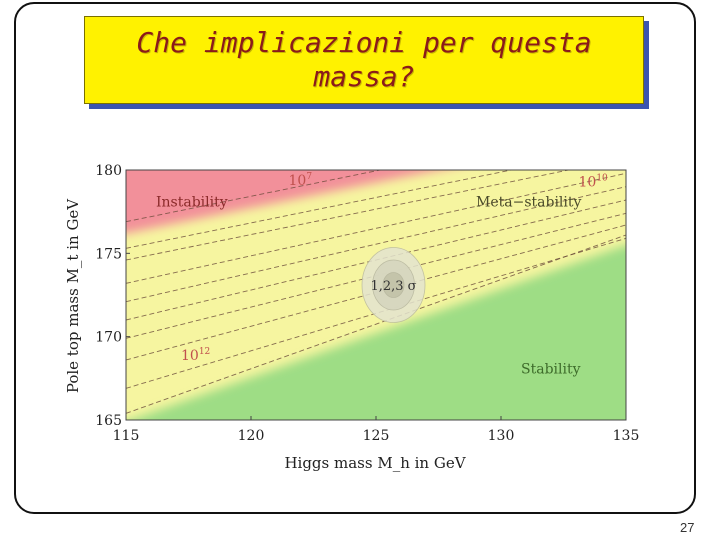  I want to click on title-line-2: massa?, so click(364, 76).